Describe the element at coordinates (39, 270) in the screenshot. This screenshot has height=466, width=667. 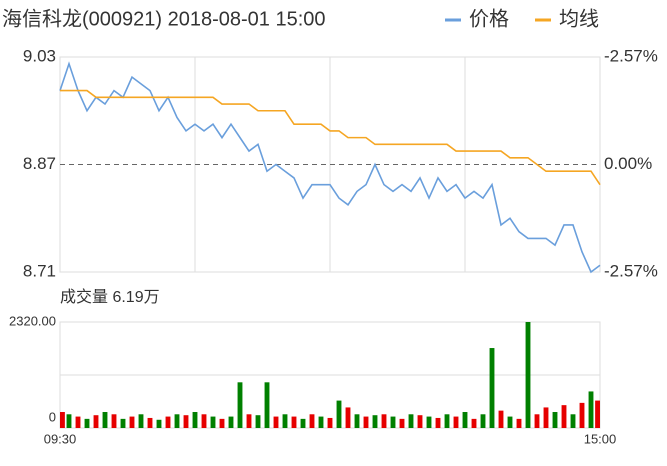
I see `y-tick-label: 8.71` at that location.